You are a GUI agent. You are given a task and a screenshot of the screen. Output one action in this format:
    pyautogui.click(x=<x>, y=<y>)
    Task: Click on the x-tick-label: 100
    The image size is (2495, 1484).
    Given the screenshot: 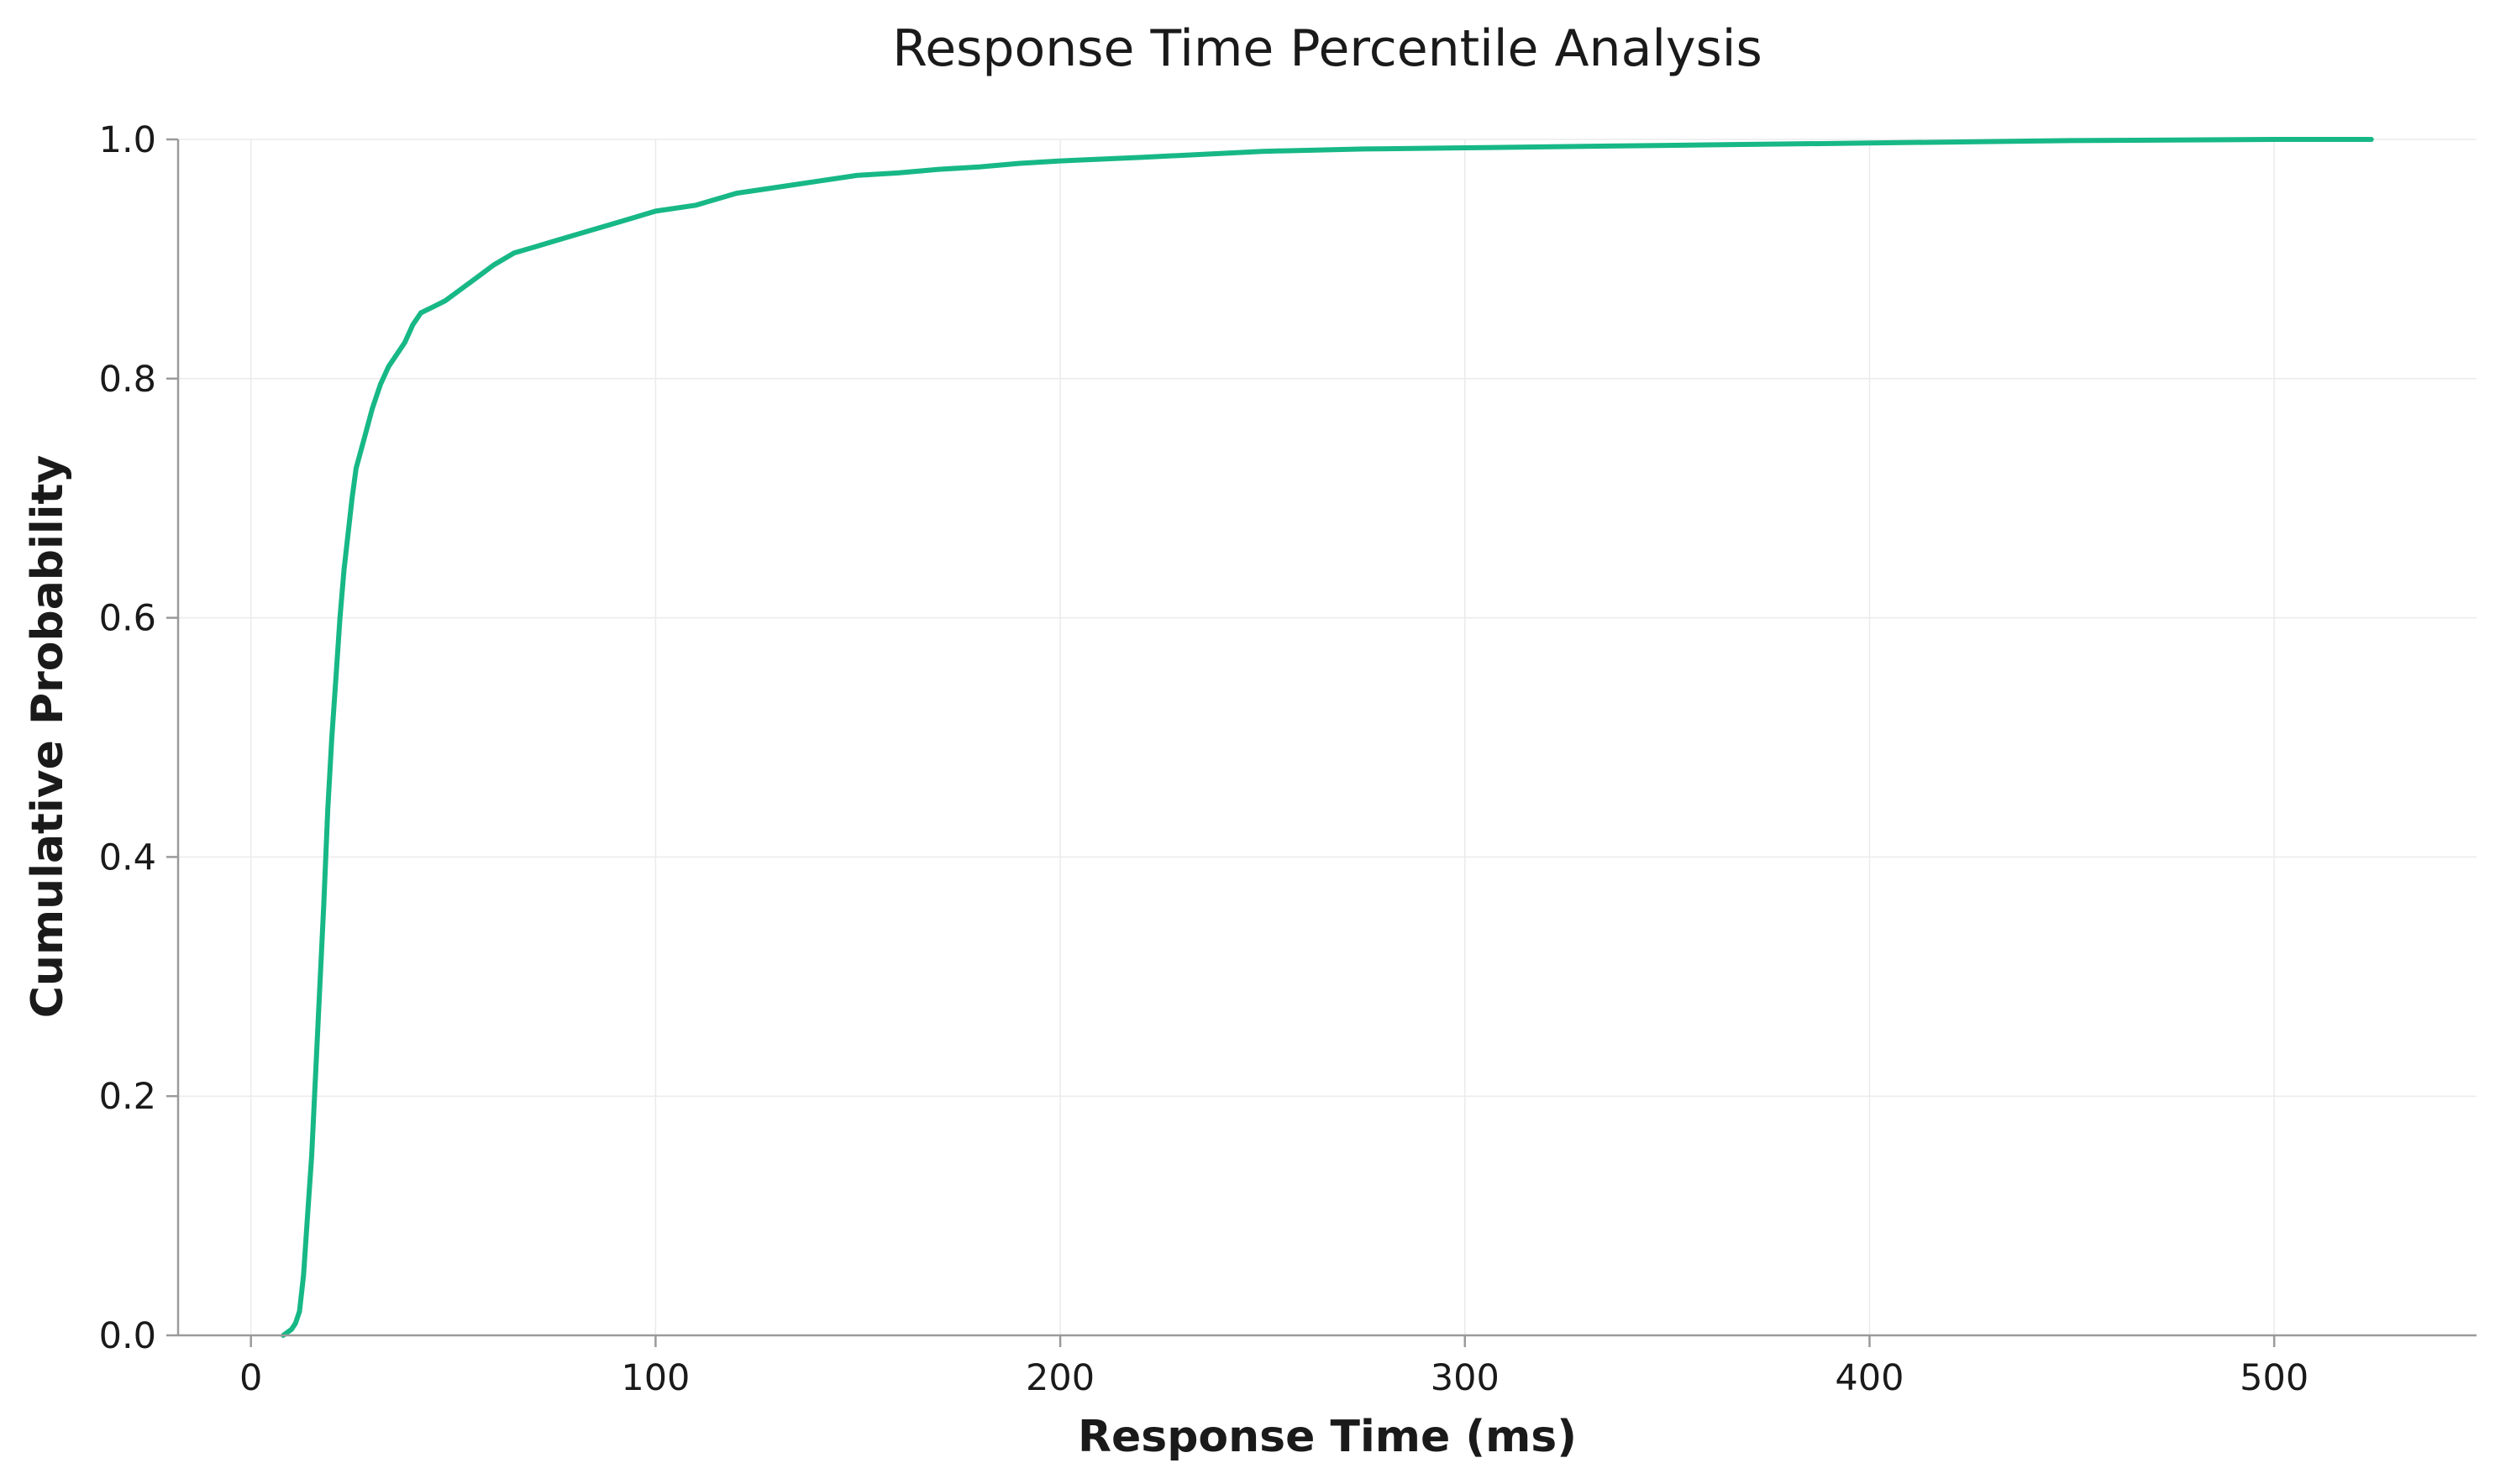 What is the action you would take?
    pyautogui.click(x=655, y=1378)
    